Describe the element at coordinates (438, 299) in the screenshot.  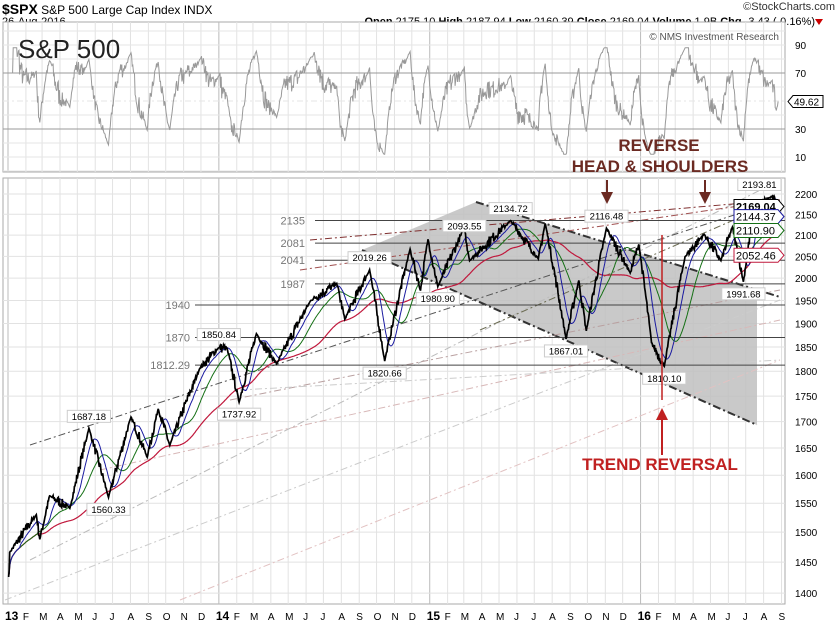
I see `peak-label: 1980.90` at that location.